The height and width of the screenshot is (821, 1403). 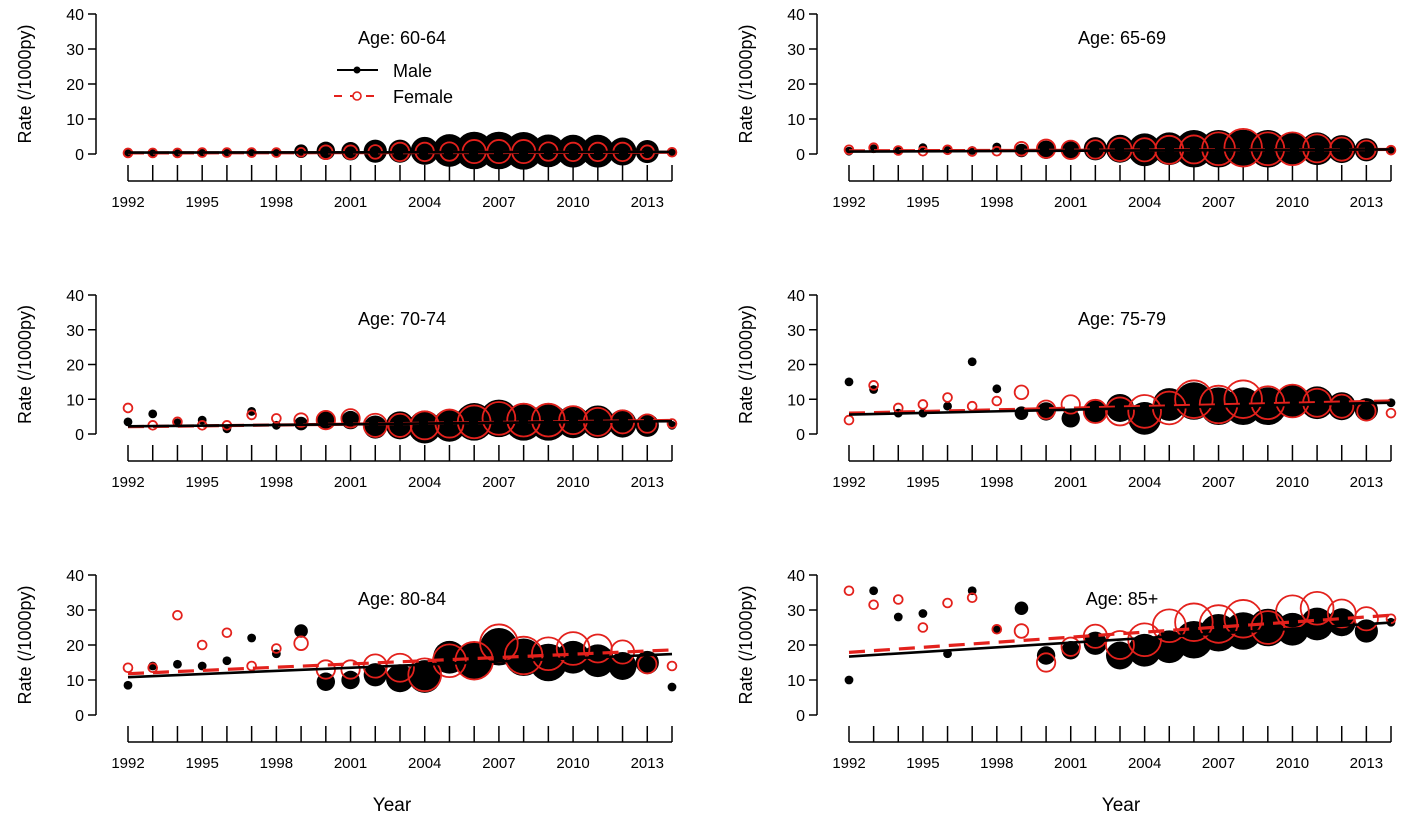 What do you see at coordinates (357, 70) in the screenshot?
I see `legend-male-marker` at bounding box center [357, 70].